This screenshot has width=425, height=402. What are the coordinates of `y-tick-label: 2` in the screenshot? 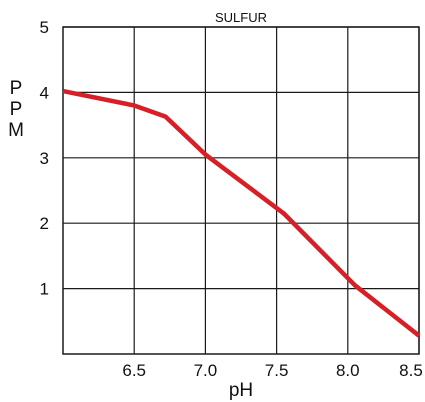 It's located at (44, 223).